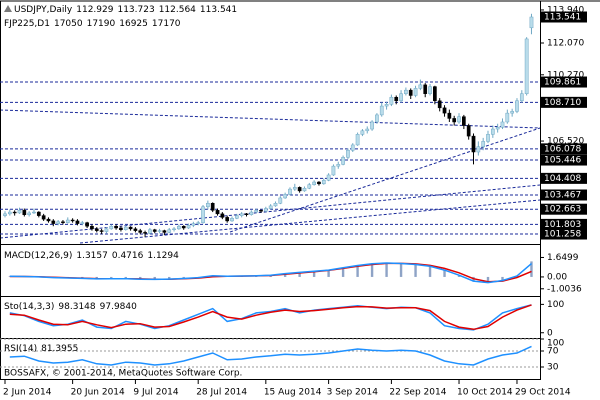 This screenshot has width=600, height=400. Describe the element at coordinates (562, 18) in the screenshot. I see `price-label: 113.541` at that location.